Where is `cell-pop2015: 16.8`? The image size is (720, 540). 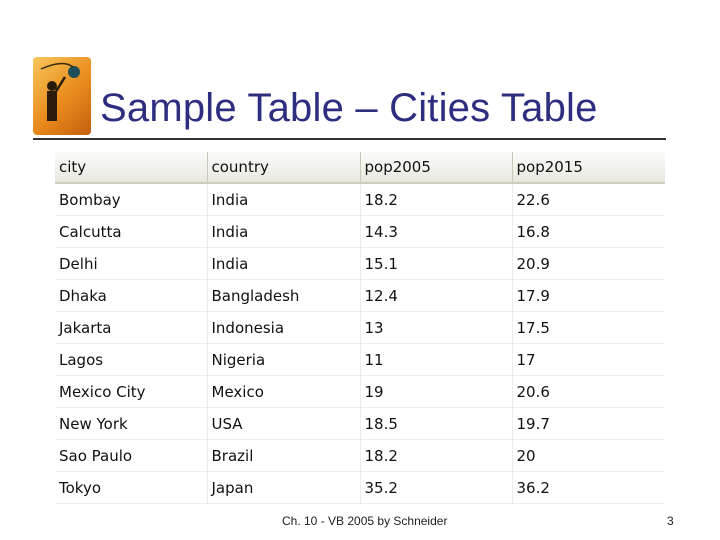 cell-pop2015: 16.8 is located at coordinates (588, 231).